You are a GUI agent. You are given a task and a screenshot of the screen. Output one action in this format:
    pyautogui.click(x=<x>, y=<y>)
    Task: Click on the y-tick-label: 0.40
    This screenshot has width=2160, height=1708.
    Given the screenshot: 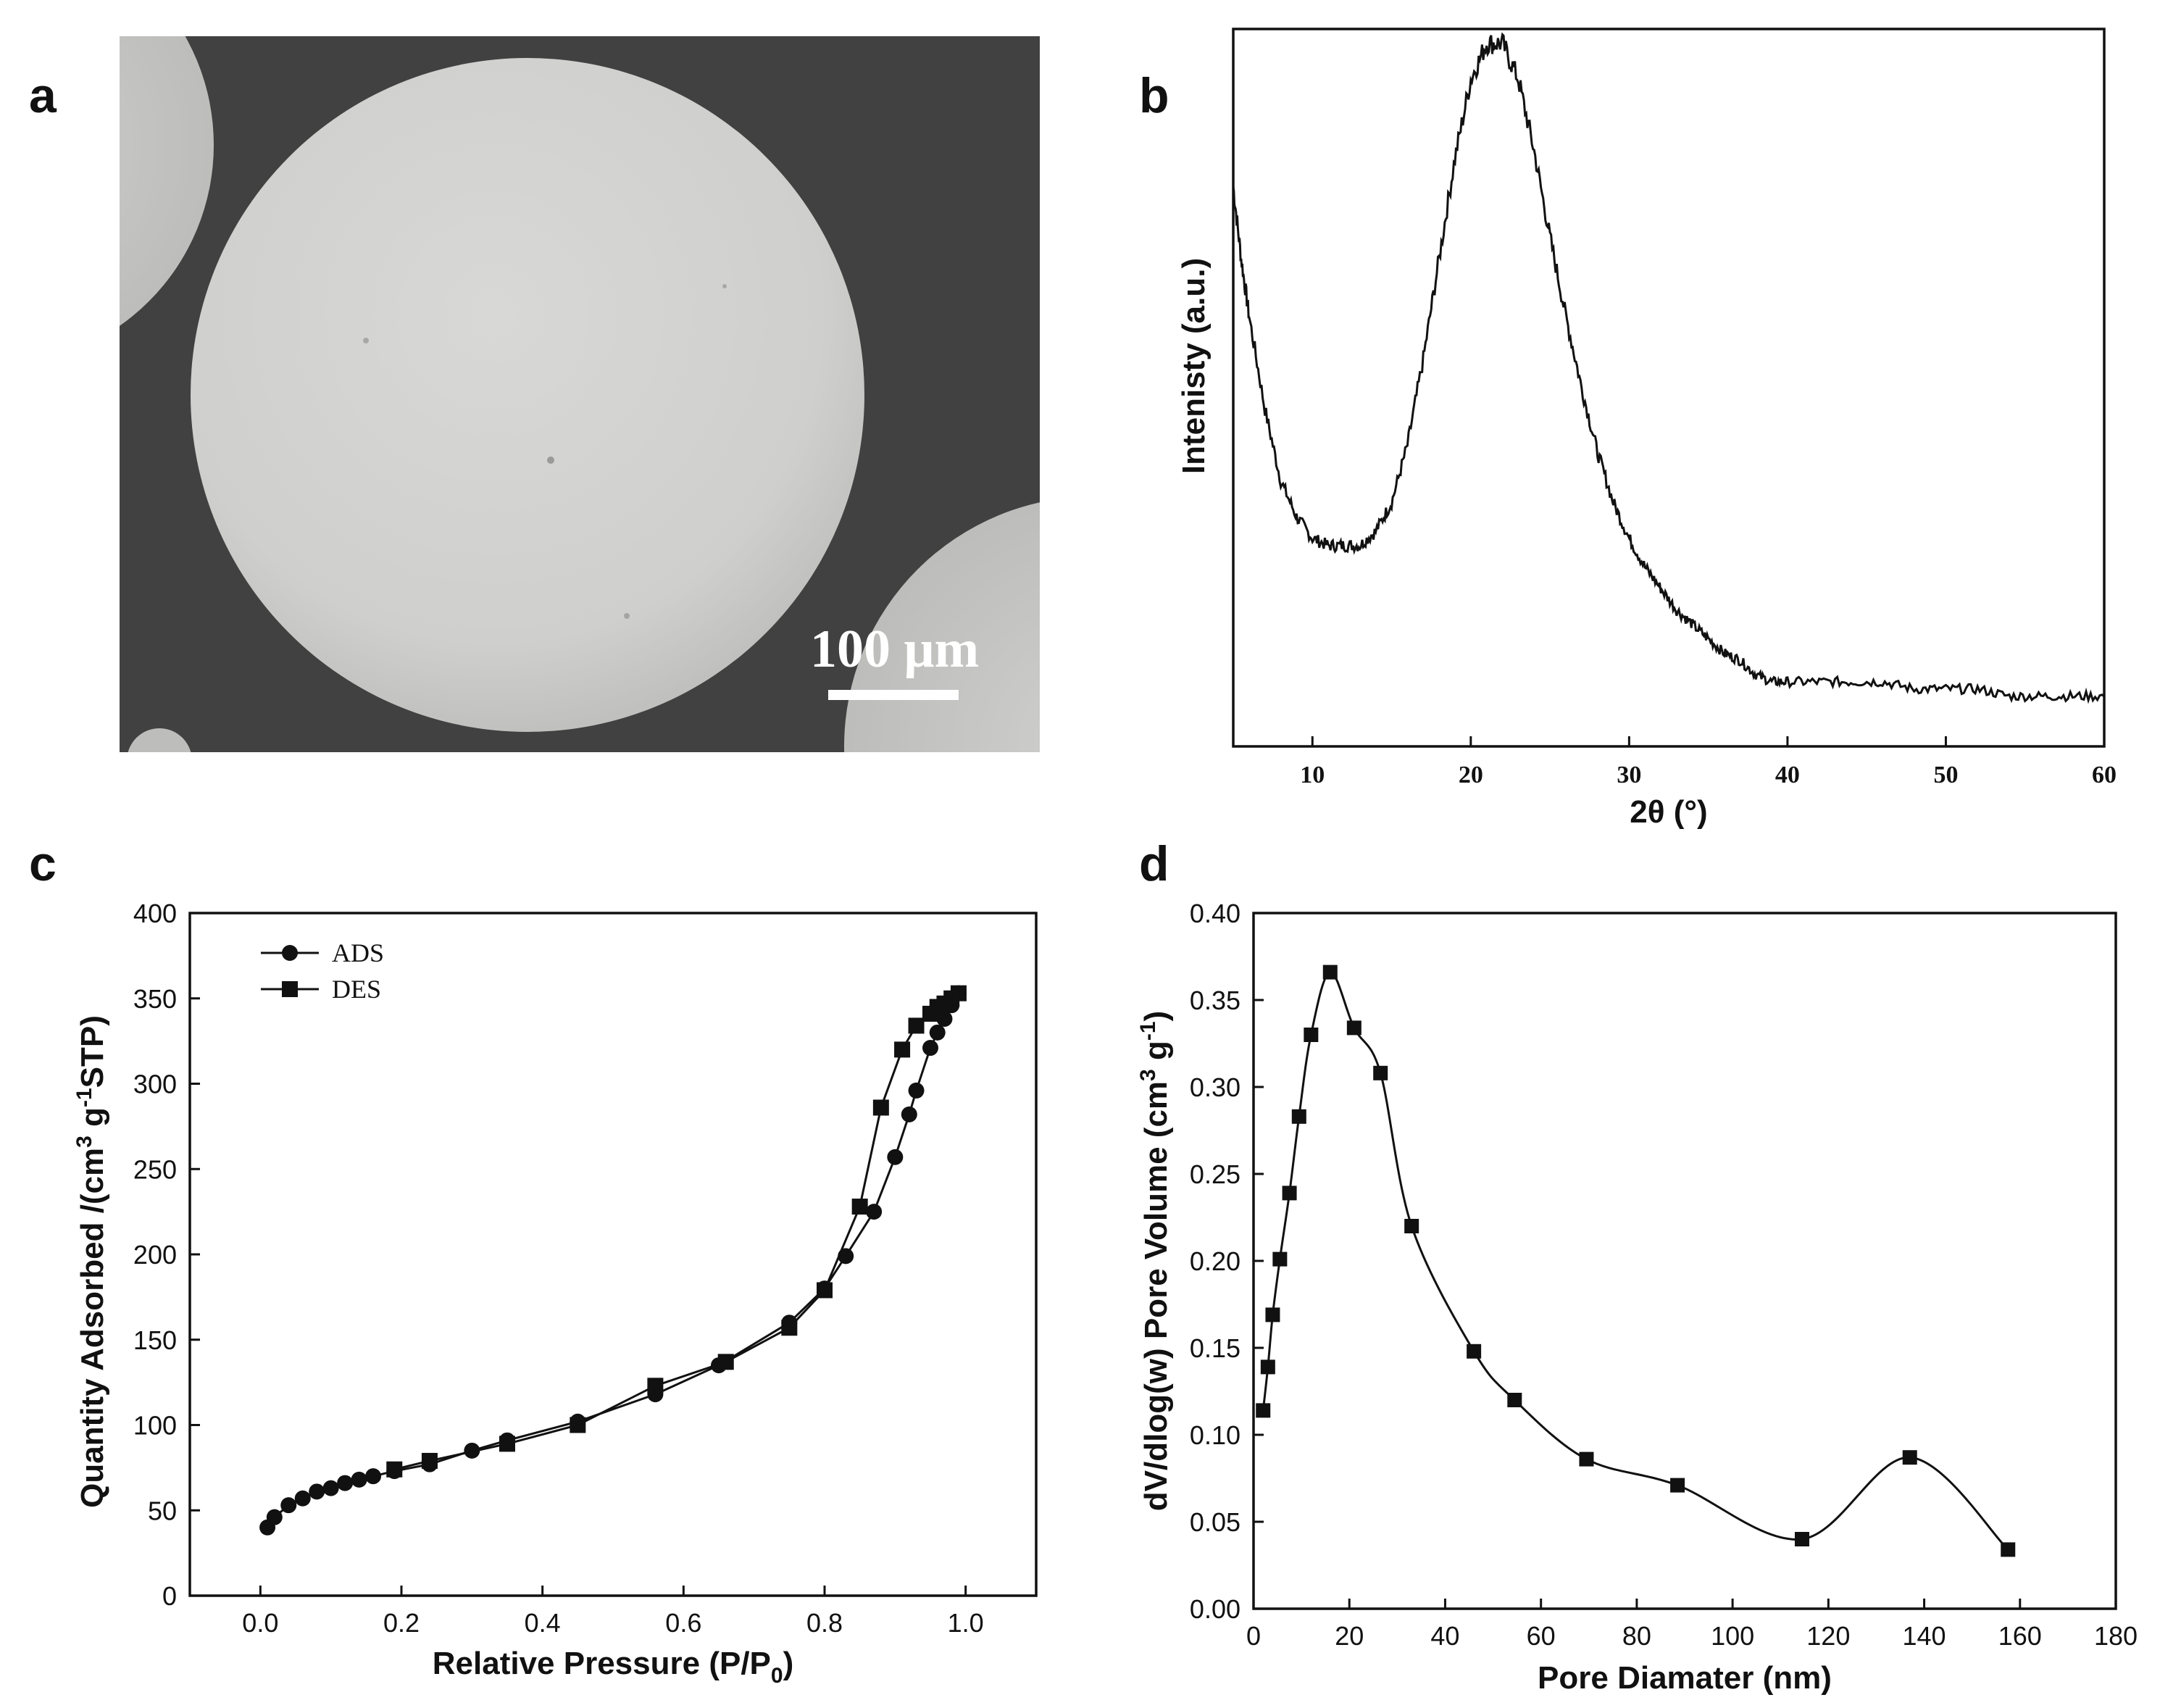 What is the action you would take?
    pyautogui.click(x=1215, y=913)
    